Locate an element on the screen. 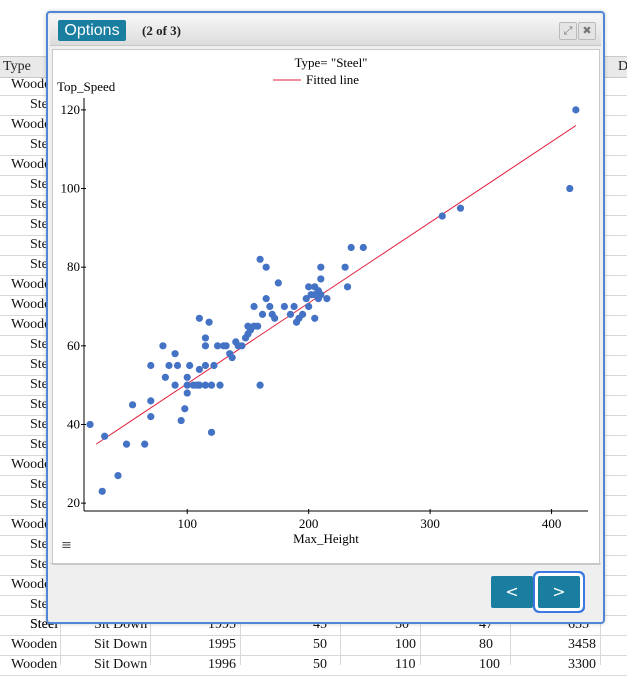 The height and width of the screenshot is (676, 627). x-tick-label: 300 is located at coordinates (430, 523).